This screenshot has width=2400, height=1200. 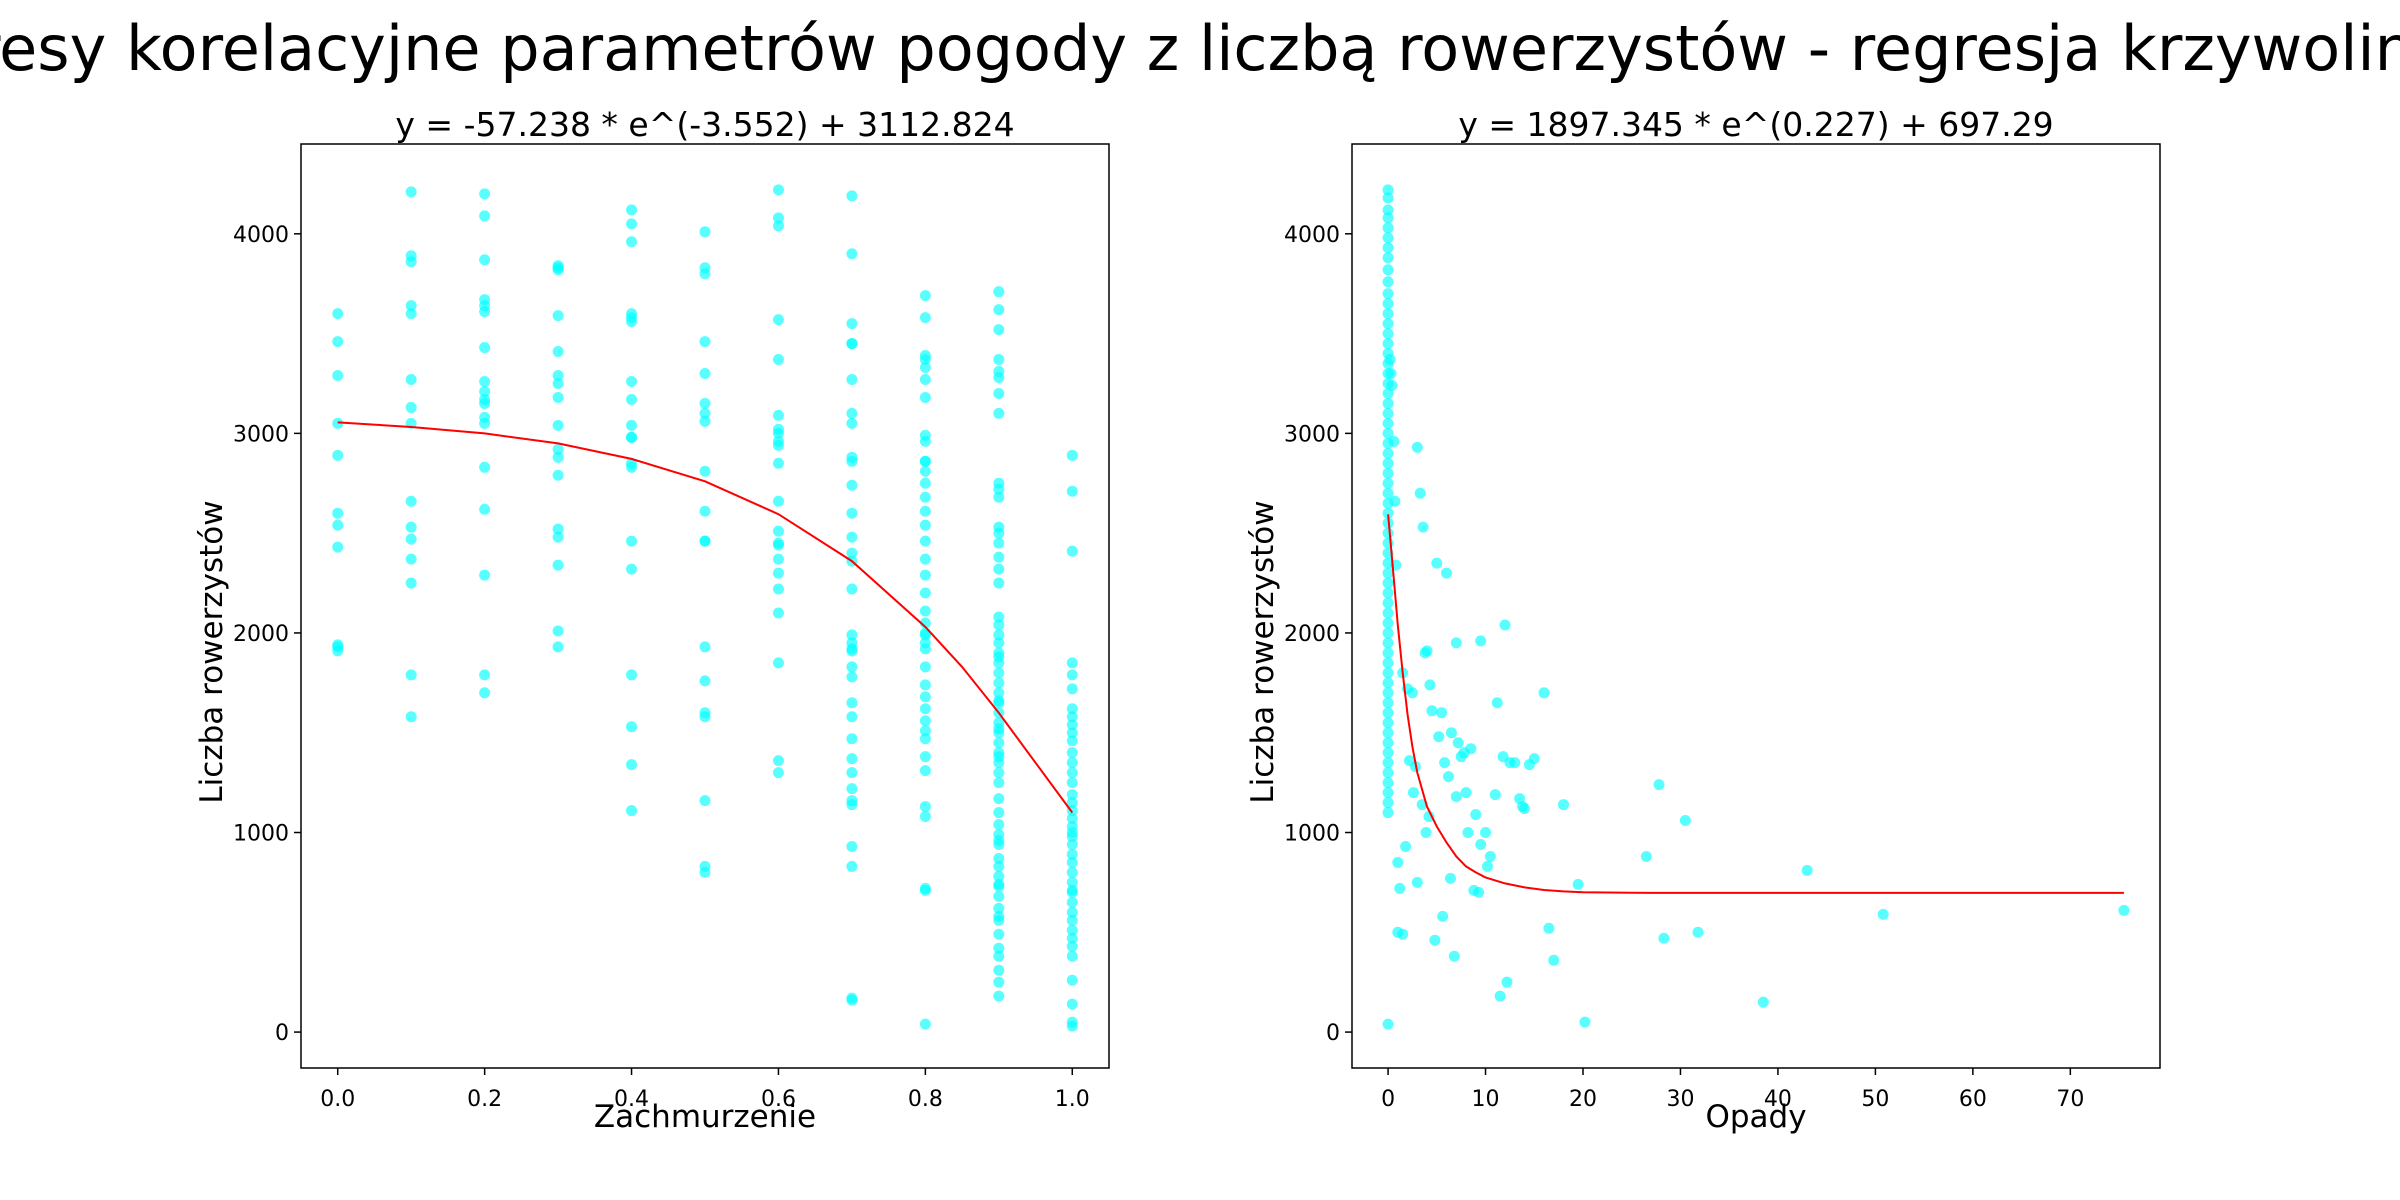 I want to click on cloud-cover-chart-title: y = -57.238 * e^(-3.552) + 3112.824, so click(x=704, y=124).